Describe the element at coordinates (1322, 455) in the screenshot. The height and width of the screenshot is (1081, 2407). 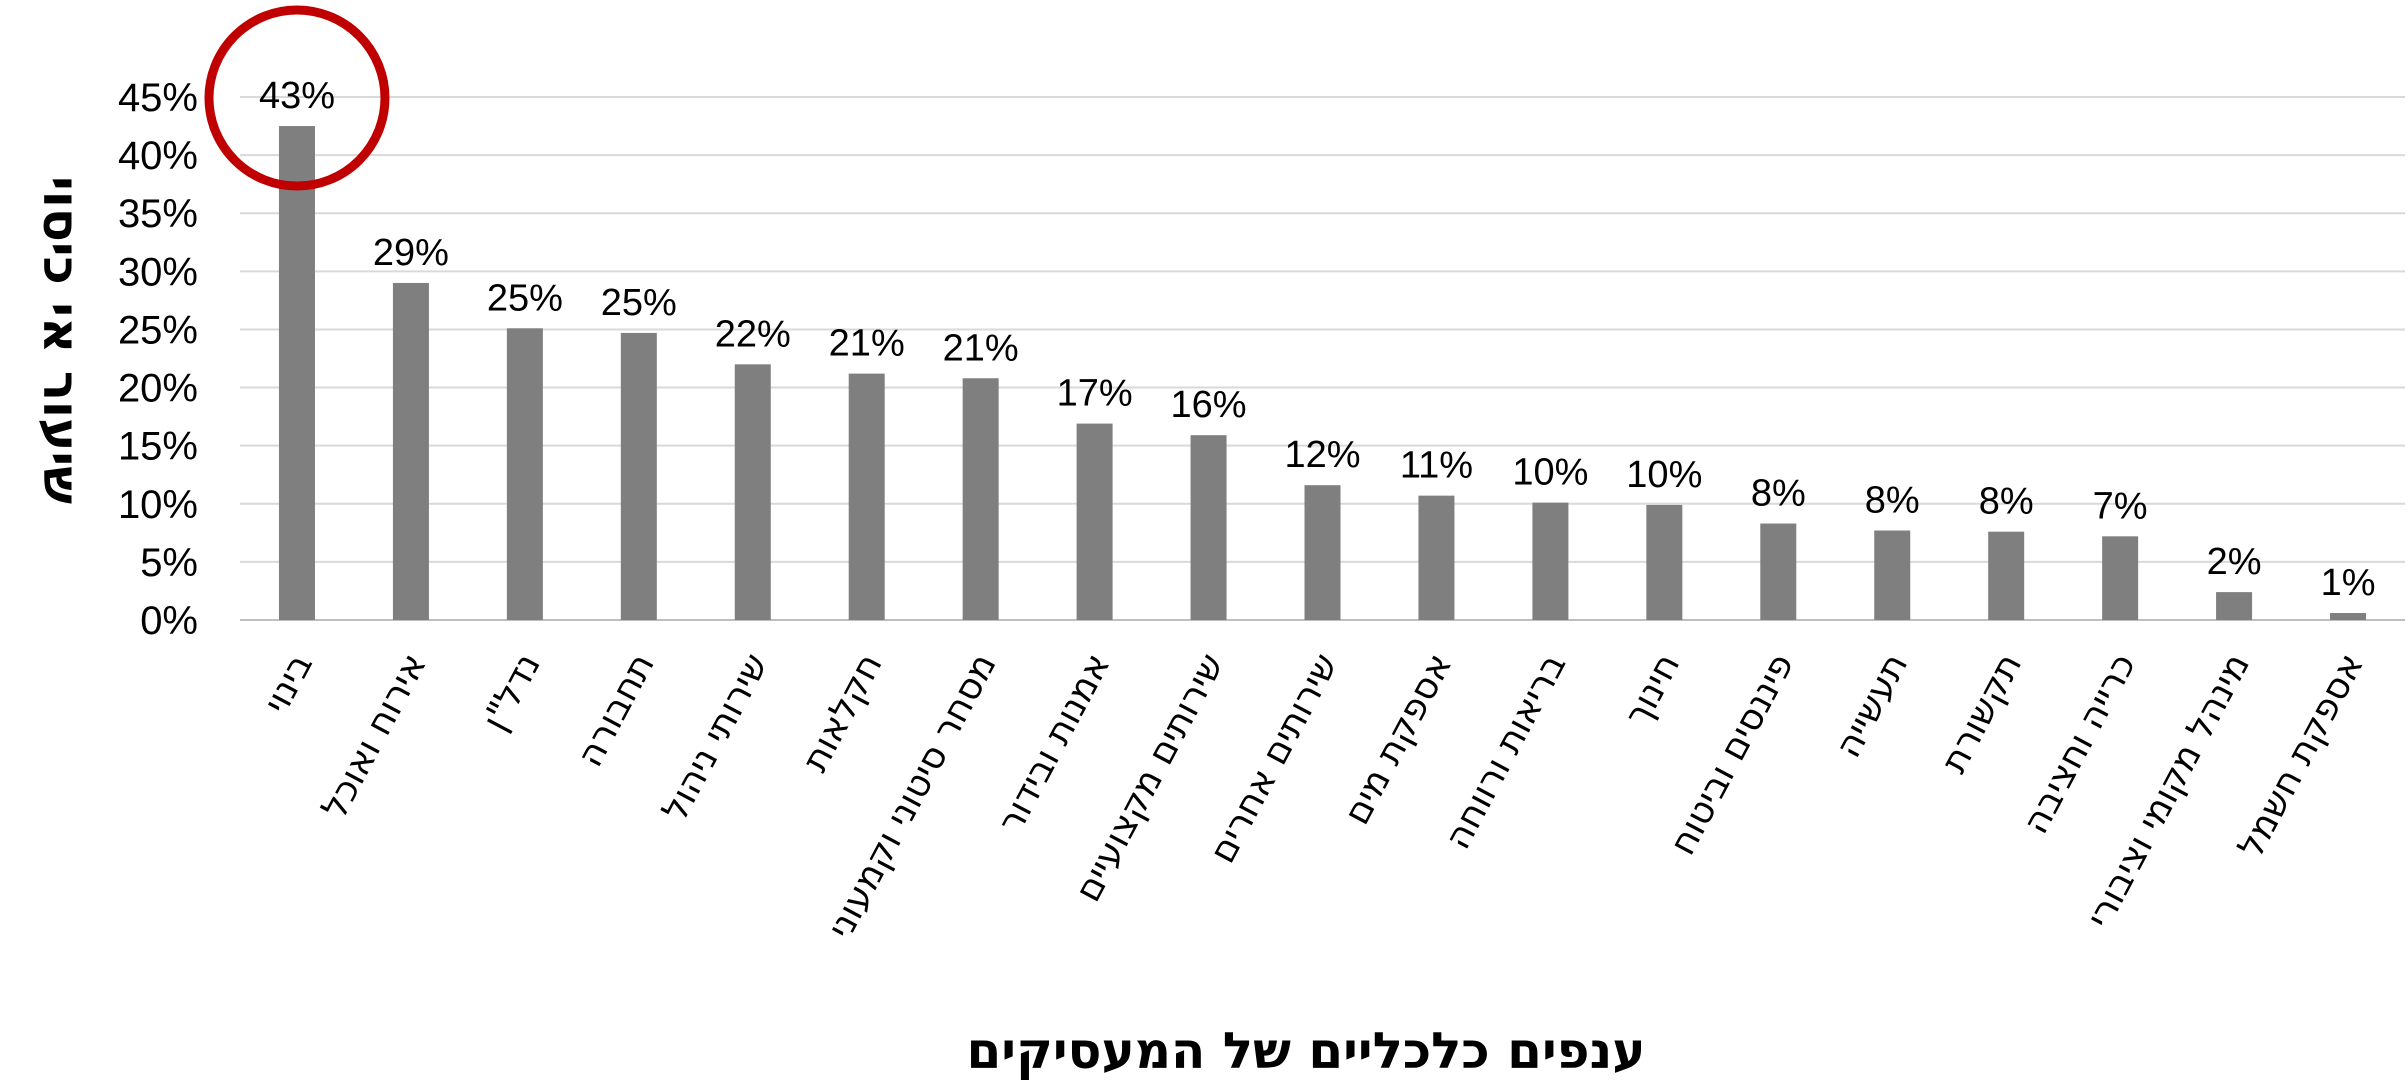
I see `data-label: 12%` at that location.